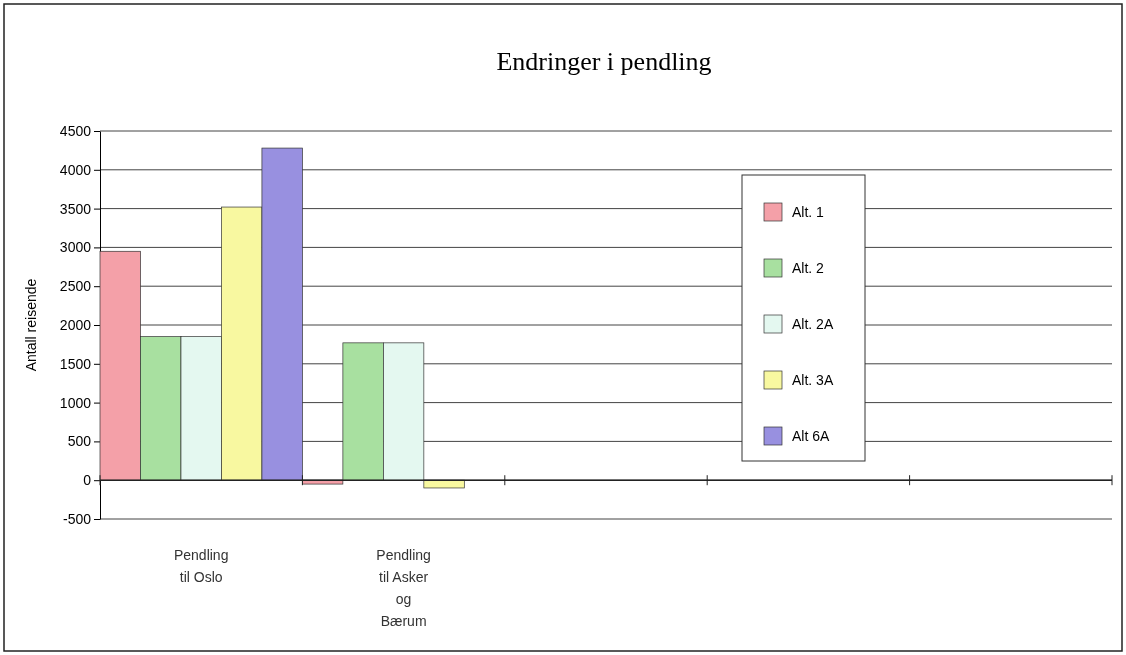 The image size is (1126, 655). Describe the element at coordinates (75, 324) in the screenshot. I see `y-tick-label: 2000` at that location.